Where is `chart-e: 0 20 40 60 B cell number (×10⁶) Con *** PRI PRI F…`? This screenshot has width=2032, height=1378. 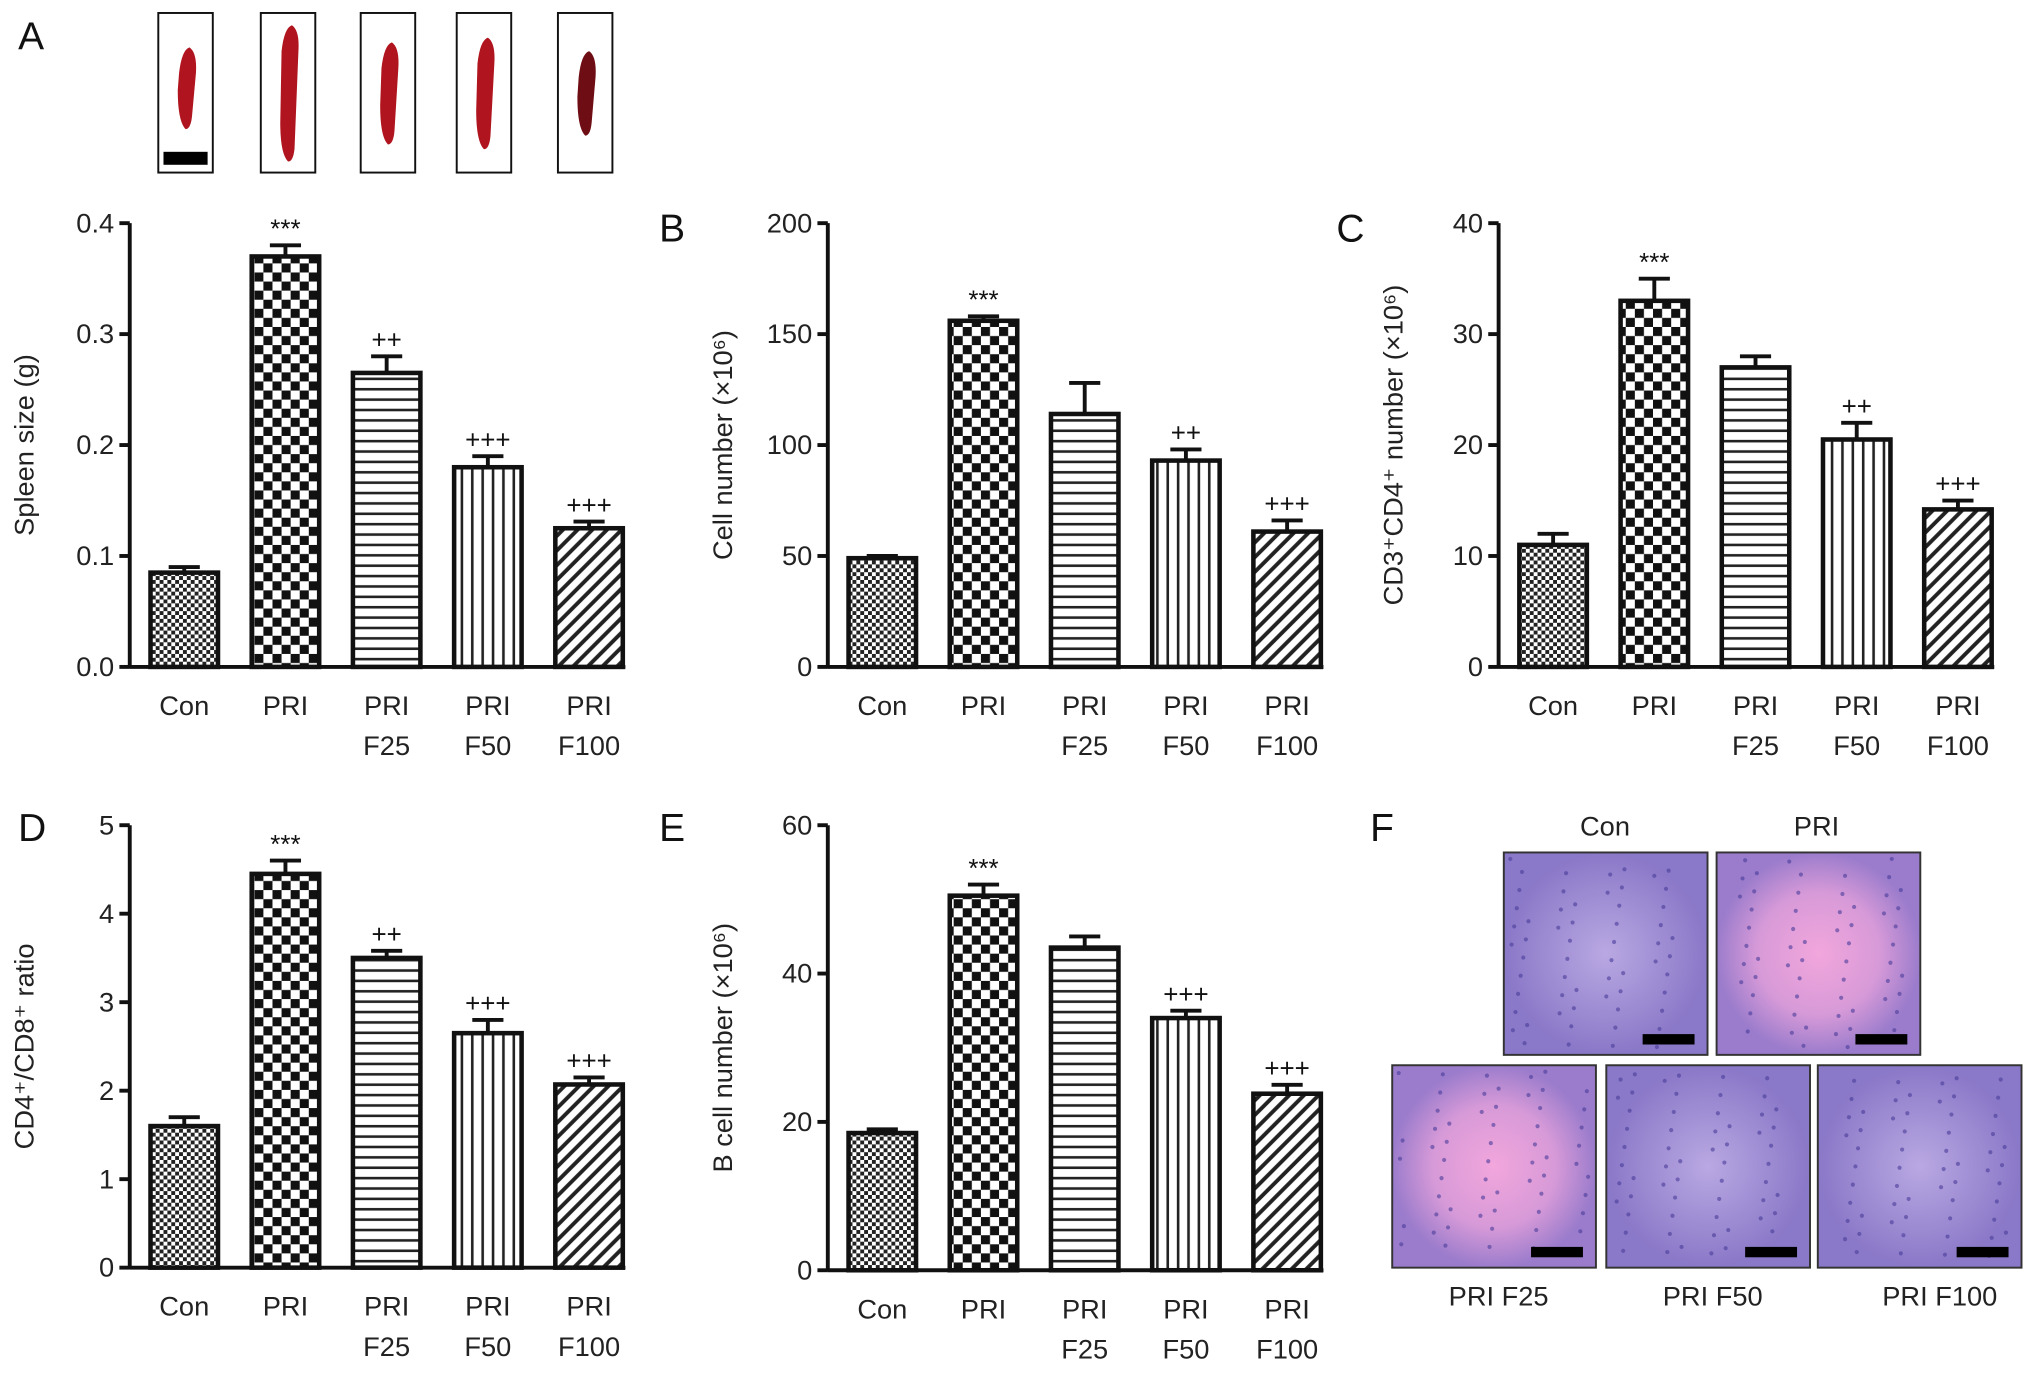 chart-e: 0 20 40 60 B cell number (×10⁶) Con *** PRI PRI F… is located at coordinates (1015, 1086).